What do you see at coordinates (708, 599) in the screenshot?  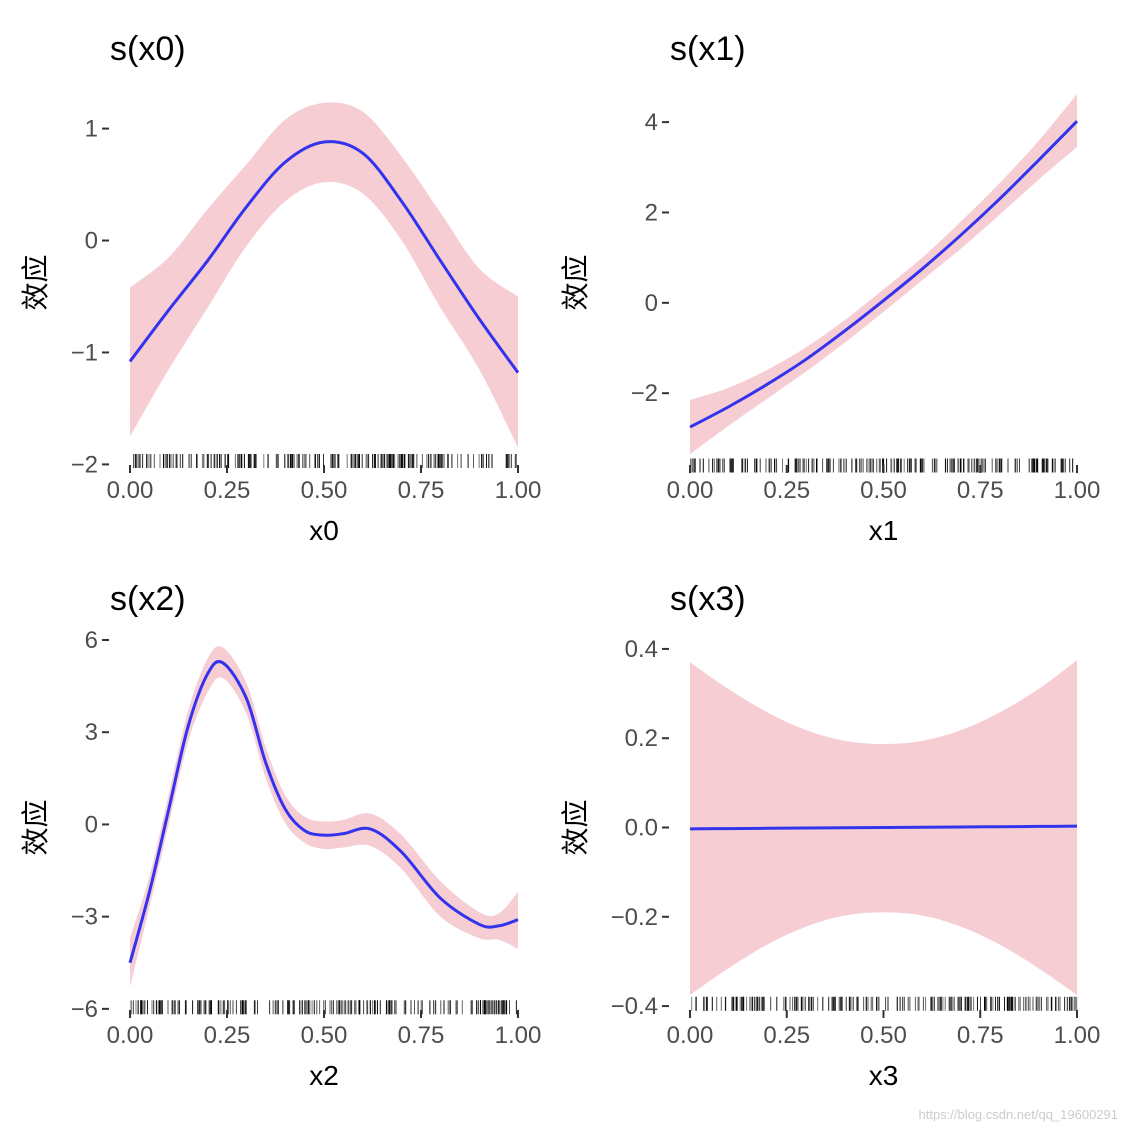 I see `panel-title: s(x3)` at bounding box center [708, 599].